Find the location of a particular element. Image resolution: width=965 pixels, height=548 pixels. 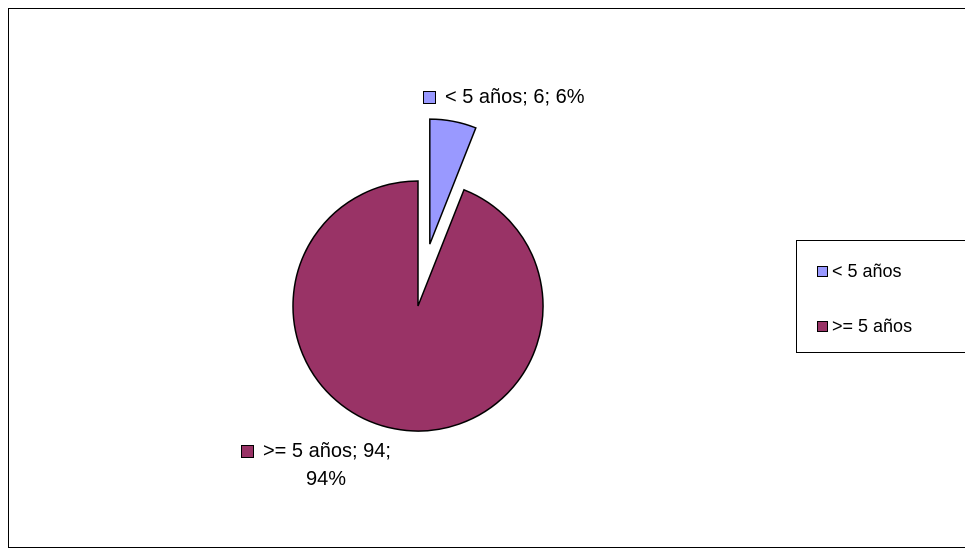

data-label-lt5: < 5 años; 6; 6% is located at coordinates (504, 97).